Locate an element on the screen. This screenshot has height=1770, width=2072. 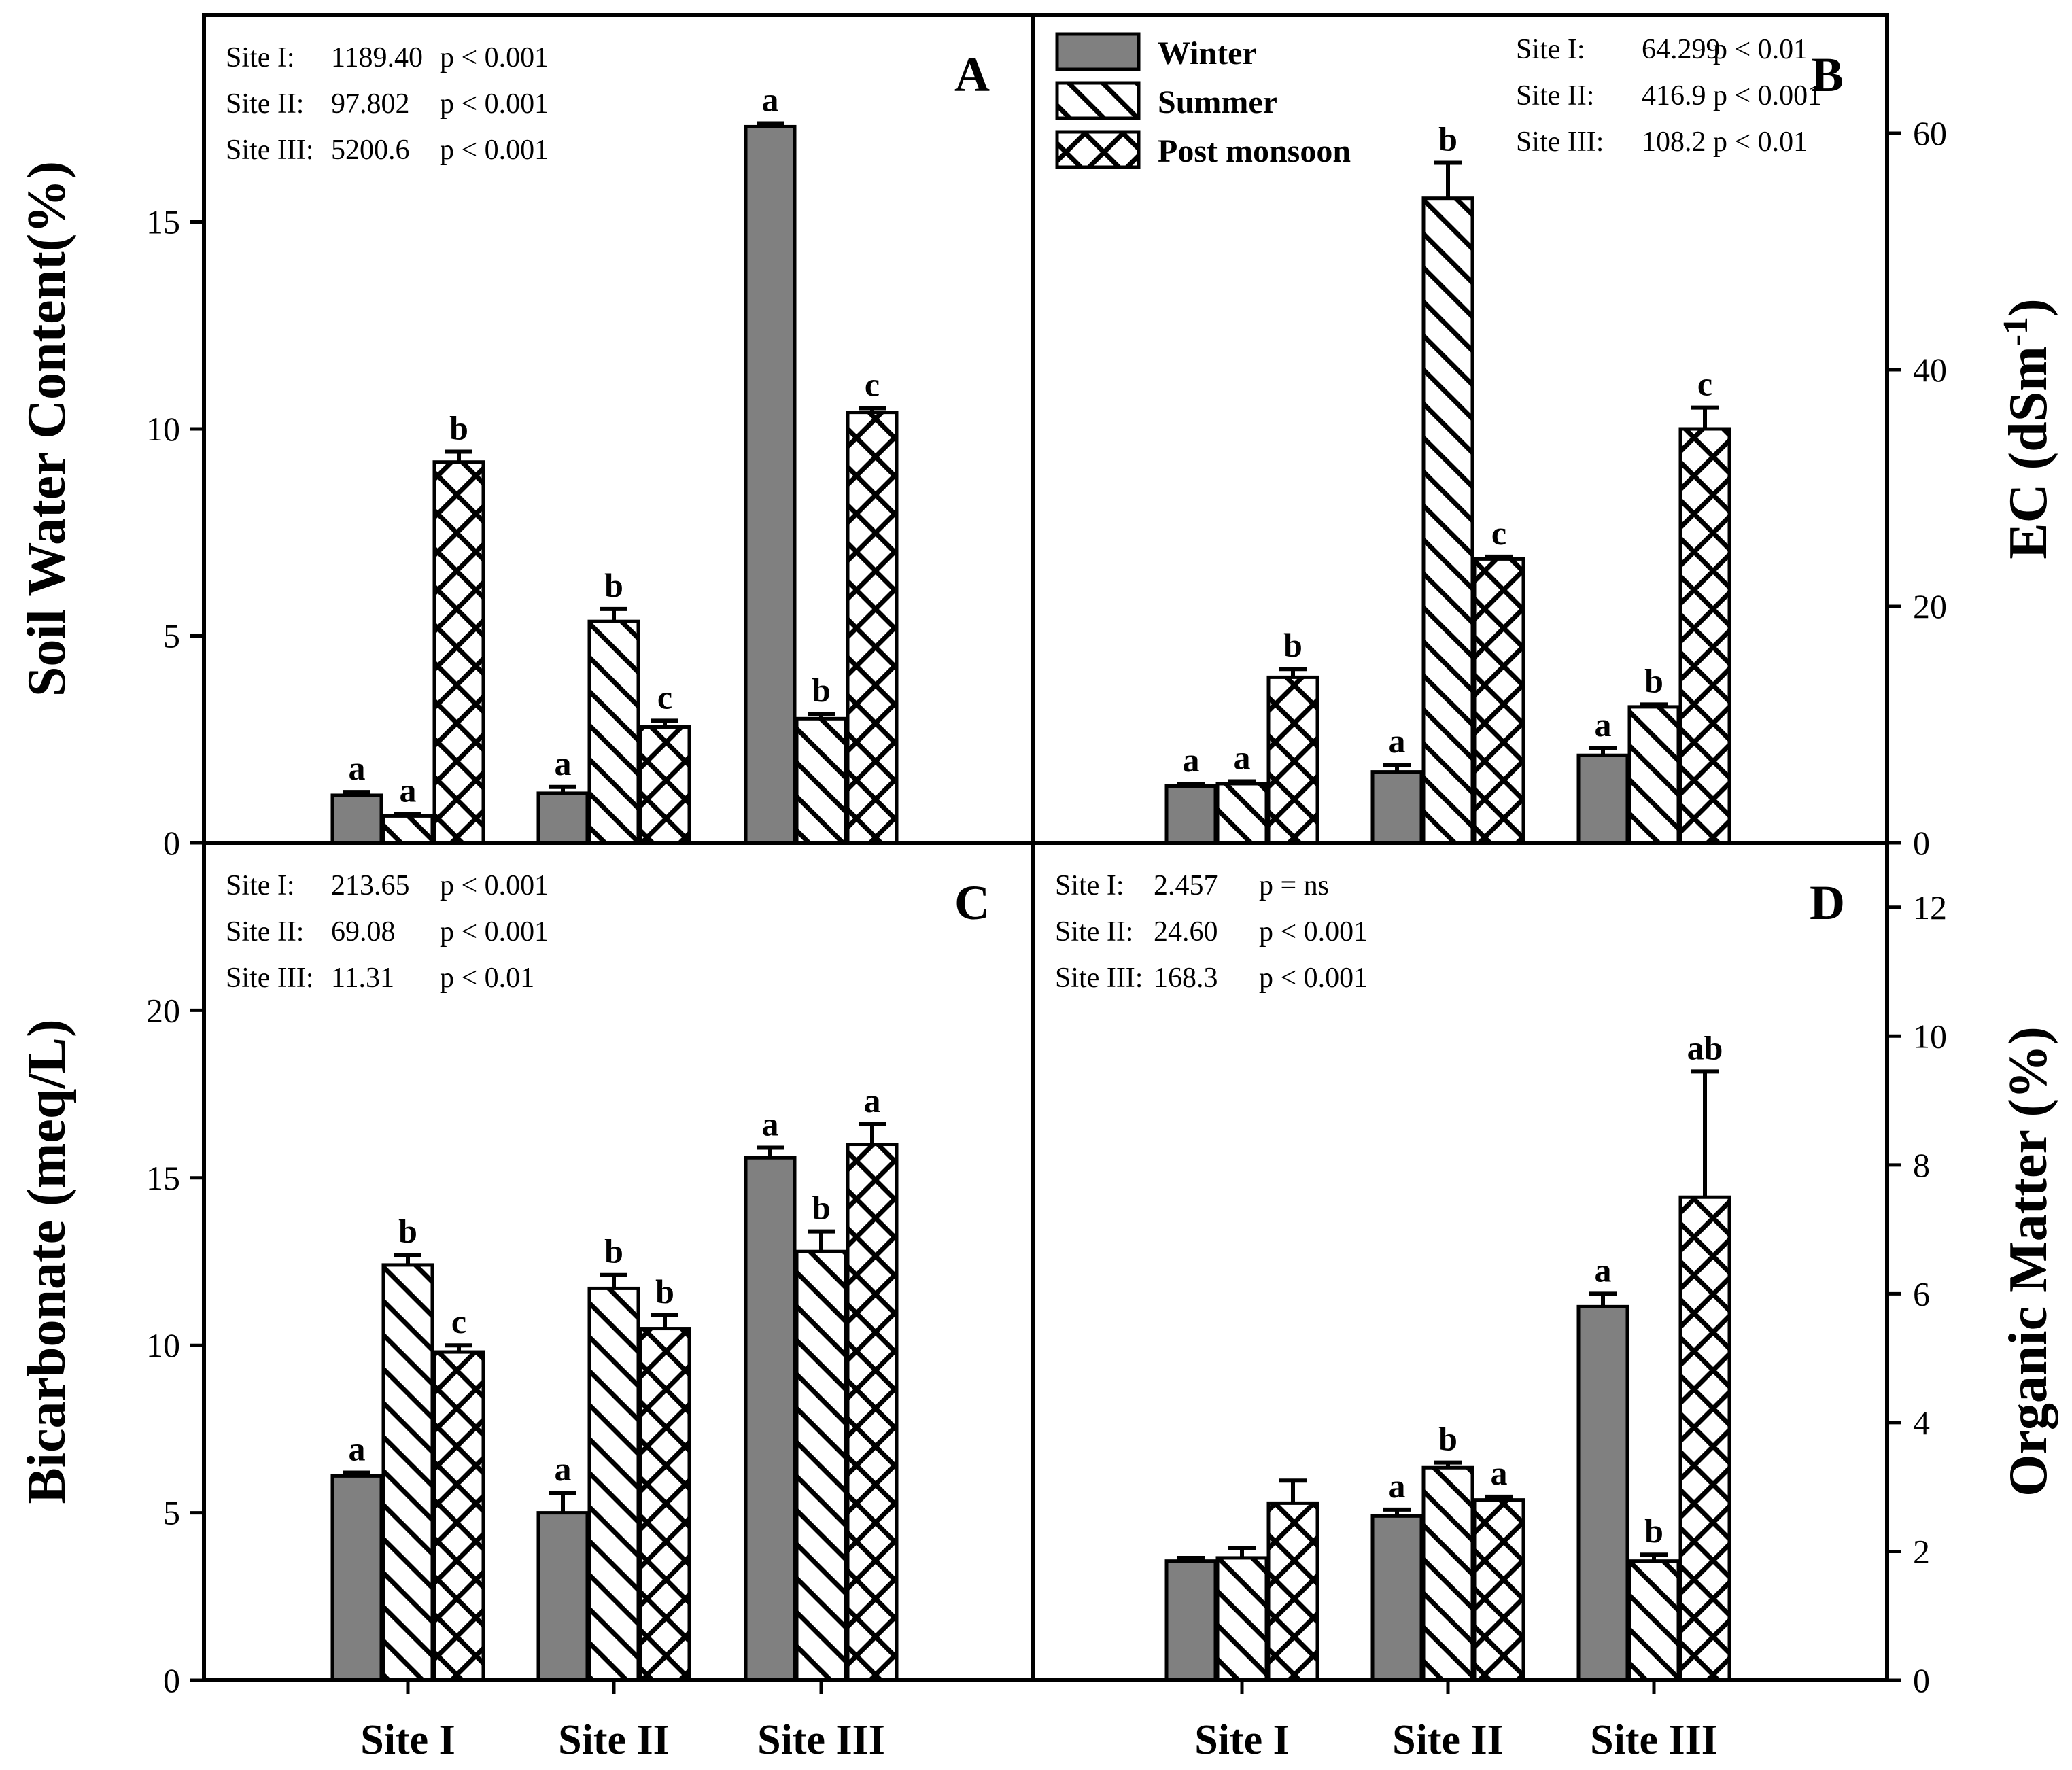
y-tick-label-d-4: 4 is located at coordinates (1921, 1423).